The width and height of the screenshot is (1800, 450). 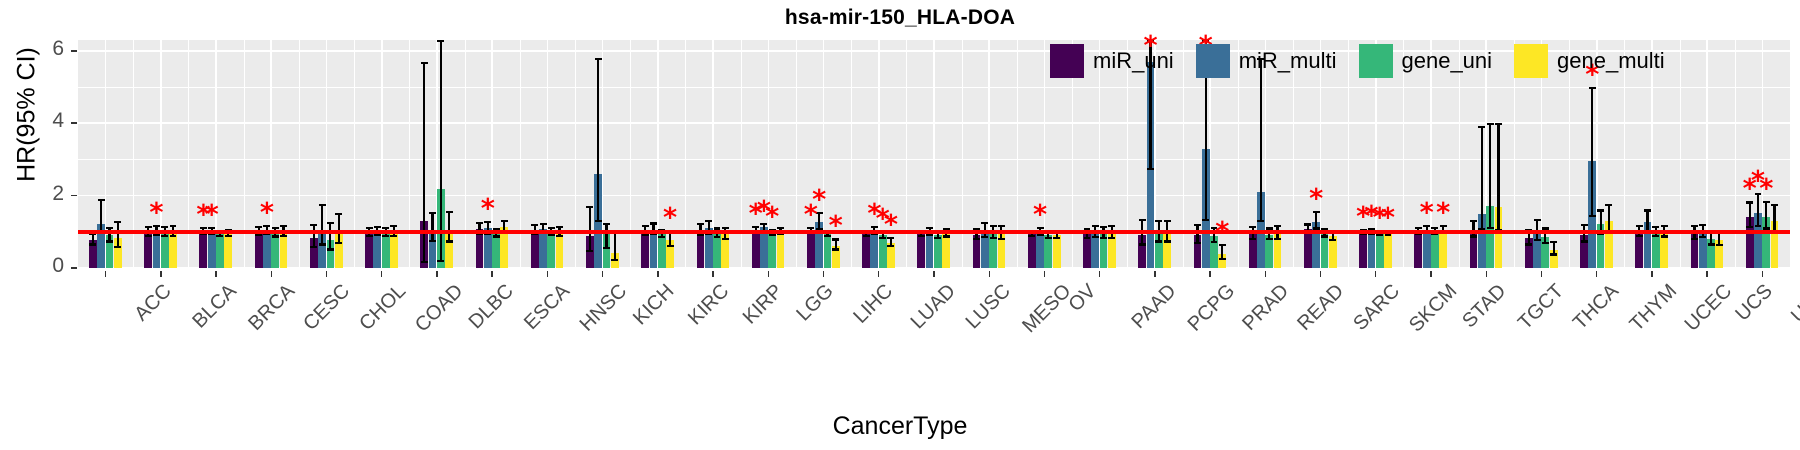 What do you see at coordinates (1498, 237) in the screenshot?
I see `bar-gene_multi-TGCT` at bounding box center [1498, 237].